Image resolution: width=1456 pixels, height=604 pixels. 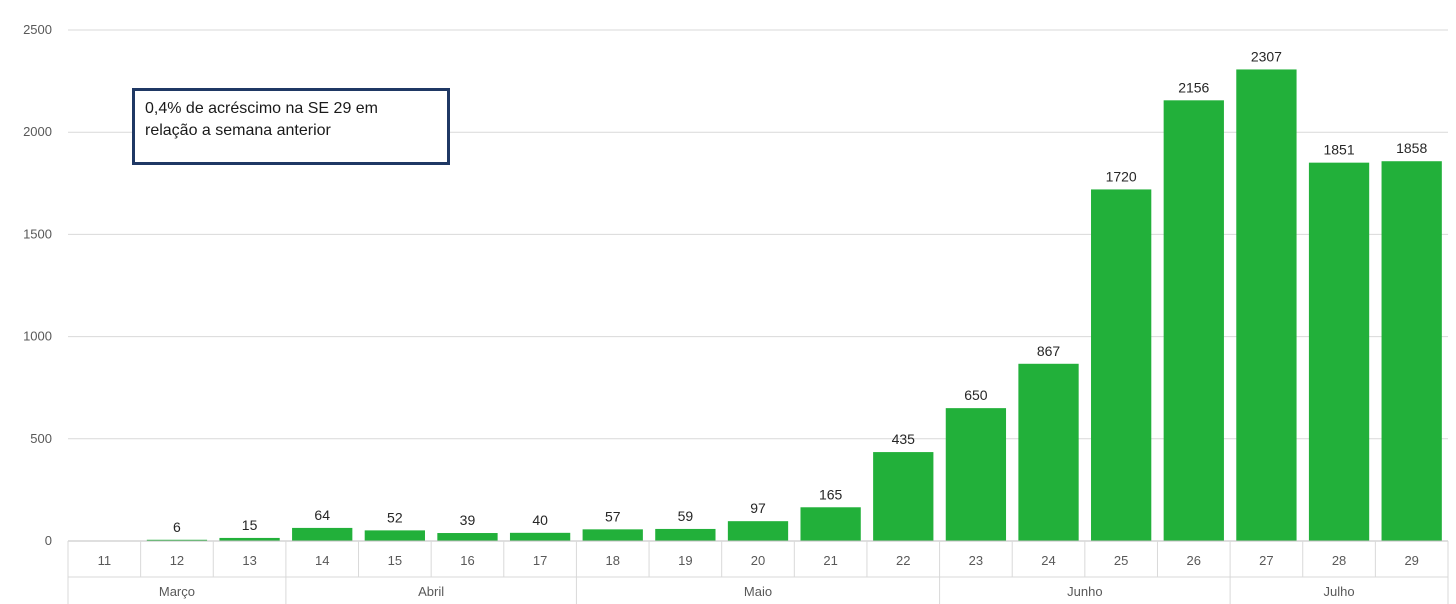 What do you see at coordinates (976, 560) in the screenshot?
I see `x-tick-label: 23` at bounding box center [976, 560].